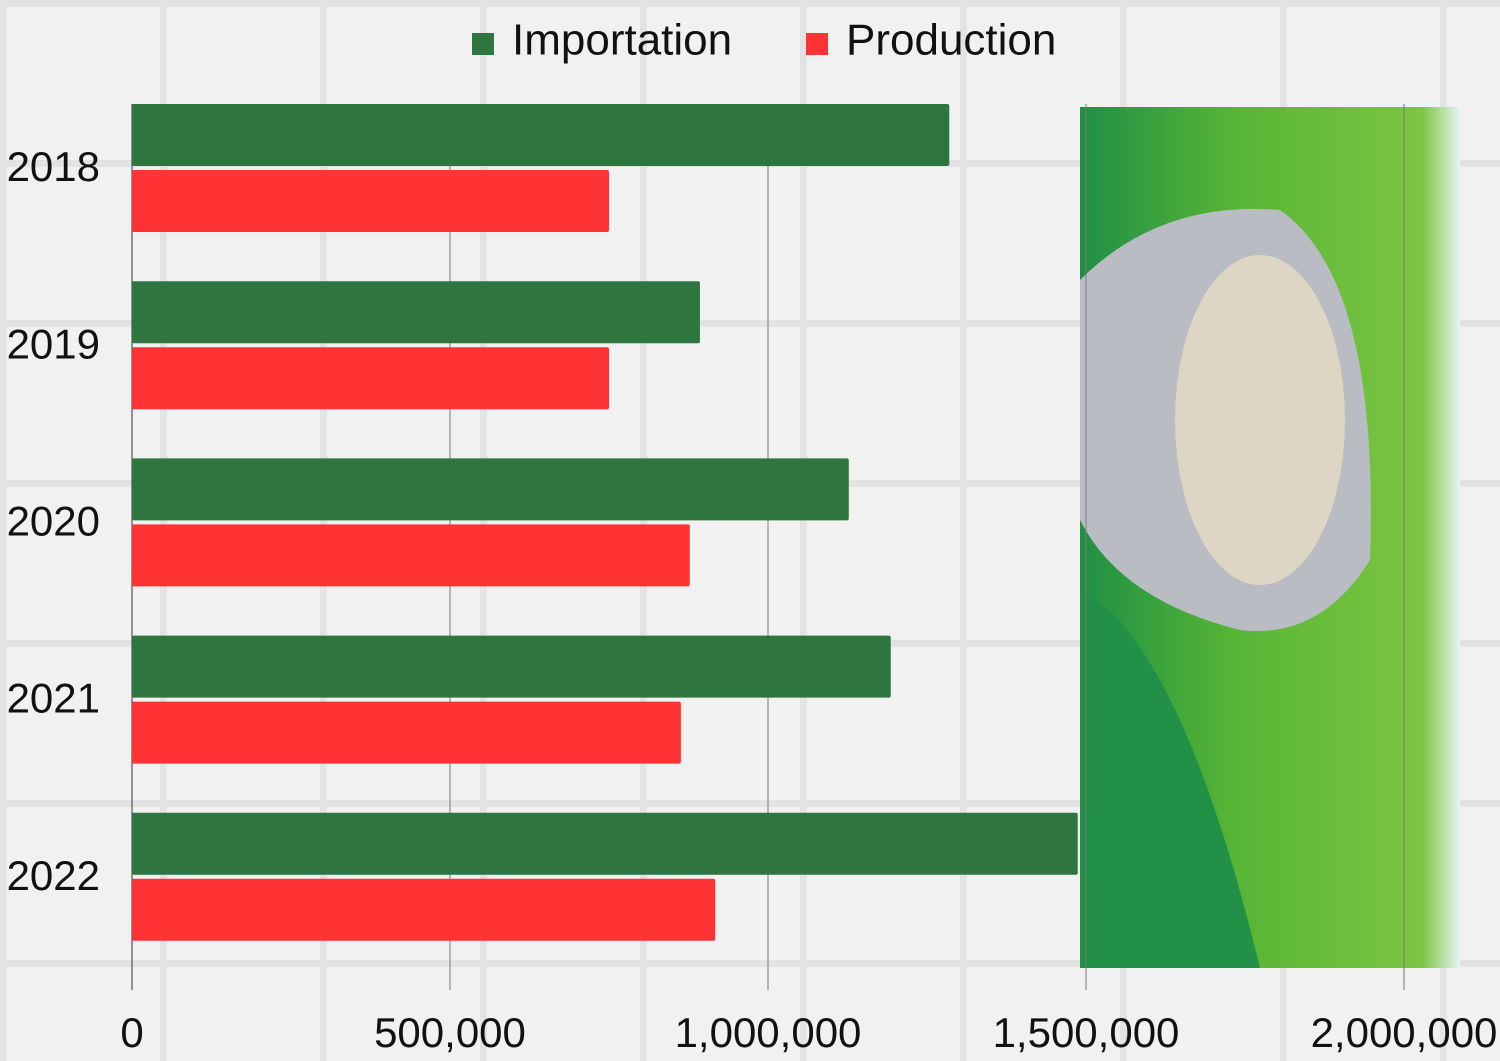  Describe the element at coordinates (53, 166) in the screenshot. I see `y-tick-label: 2018` at that location.